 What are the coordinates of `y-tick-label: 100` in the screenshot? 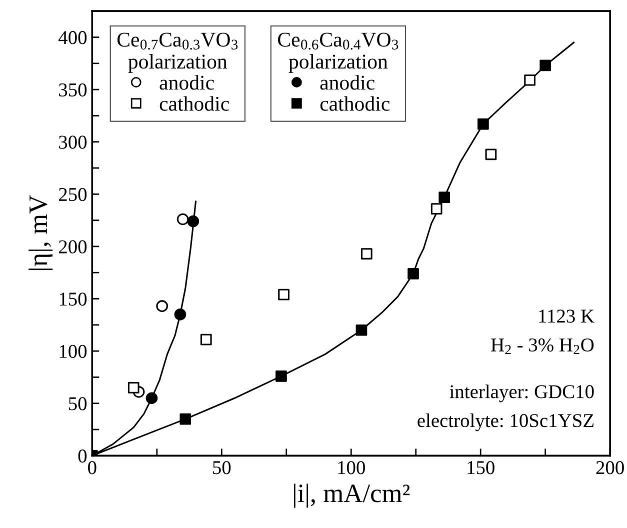 It's located at (73, 351).